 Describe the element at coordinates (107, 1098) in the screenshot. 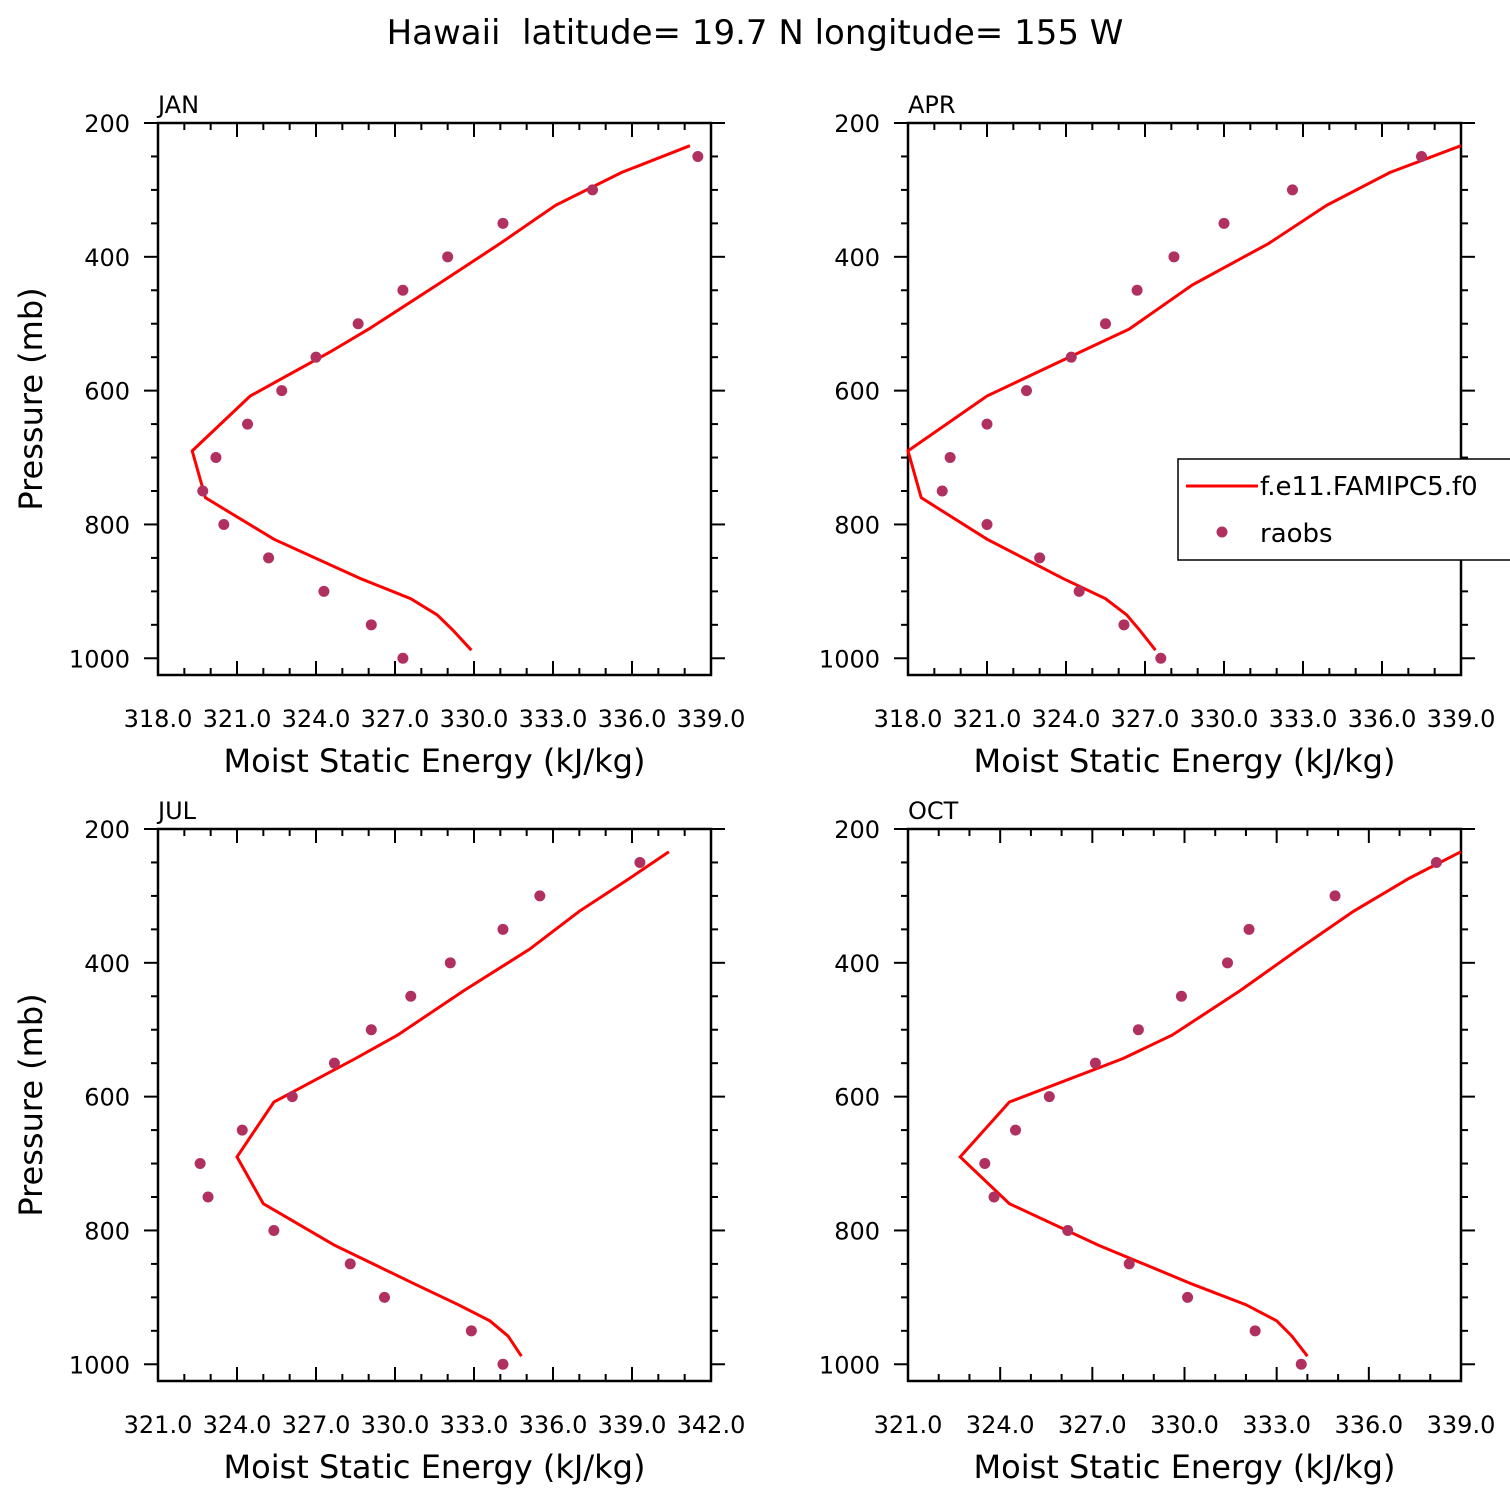

I see `y-tick-label-jul: 600` at that location.